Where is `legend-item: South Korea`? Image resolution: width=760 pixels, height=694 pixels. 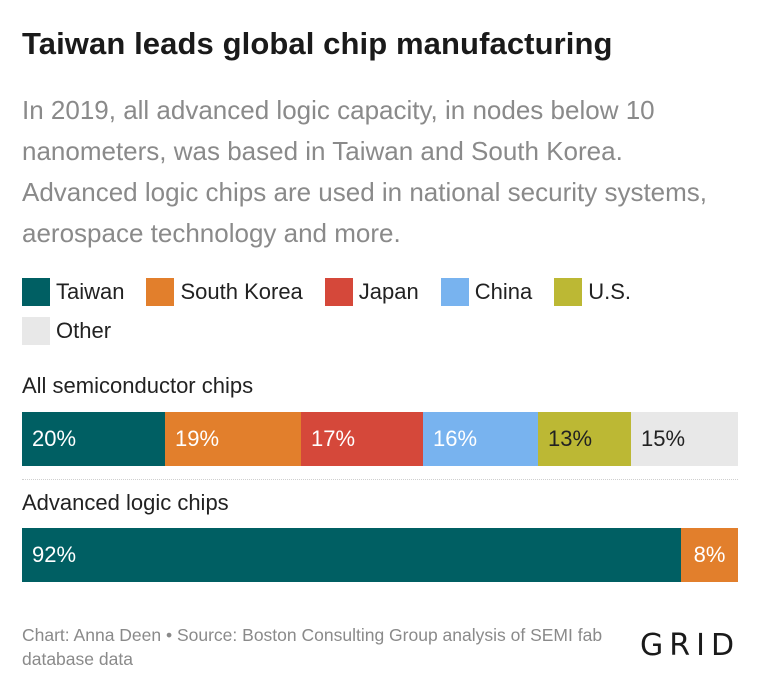 legend-item: South Korea is located at coordinates (224, 292).